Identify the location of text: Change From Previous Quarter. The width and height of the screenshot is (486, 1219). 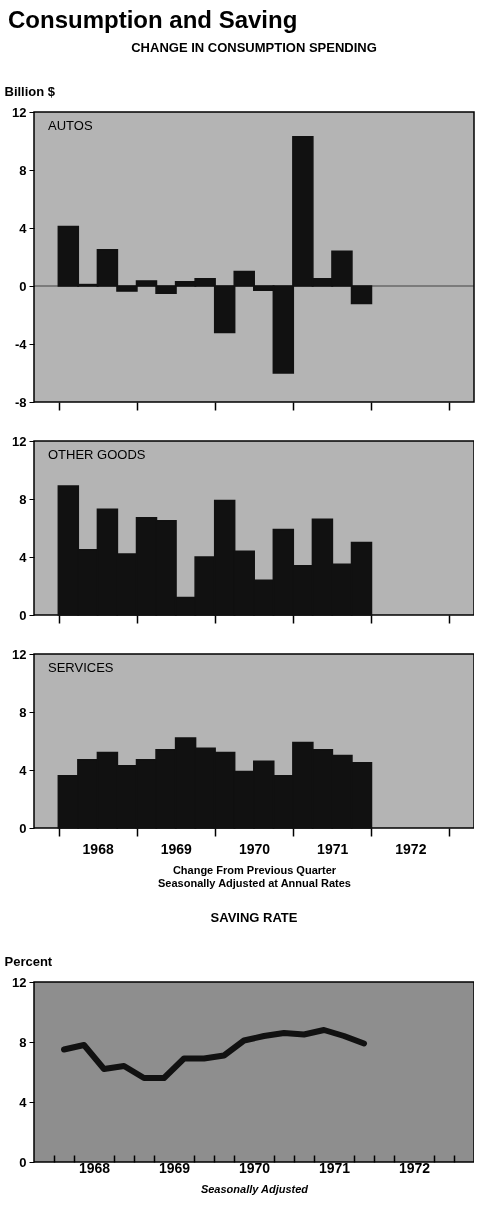
(254, 869).